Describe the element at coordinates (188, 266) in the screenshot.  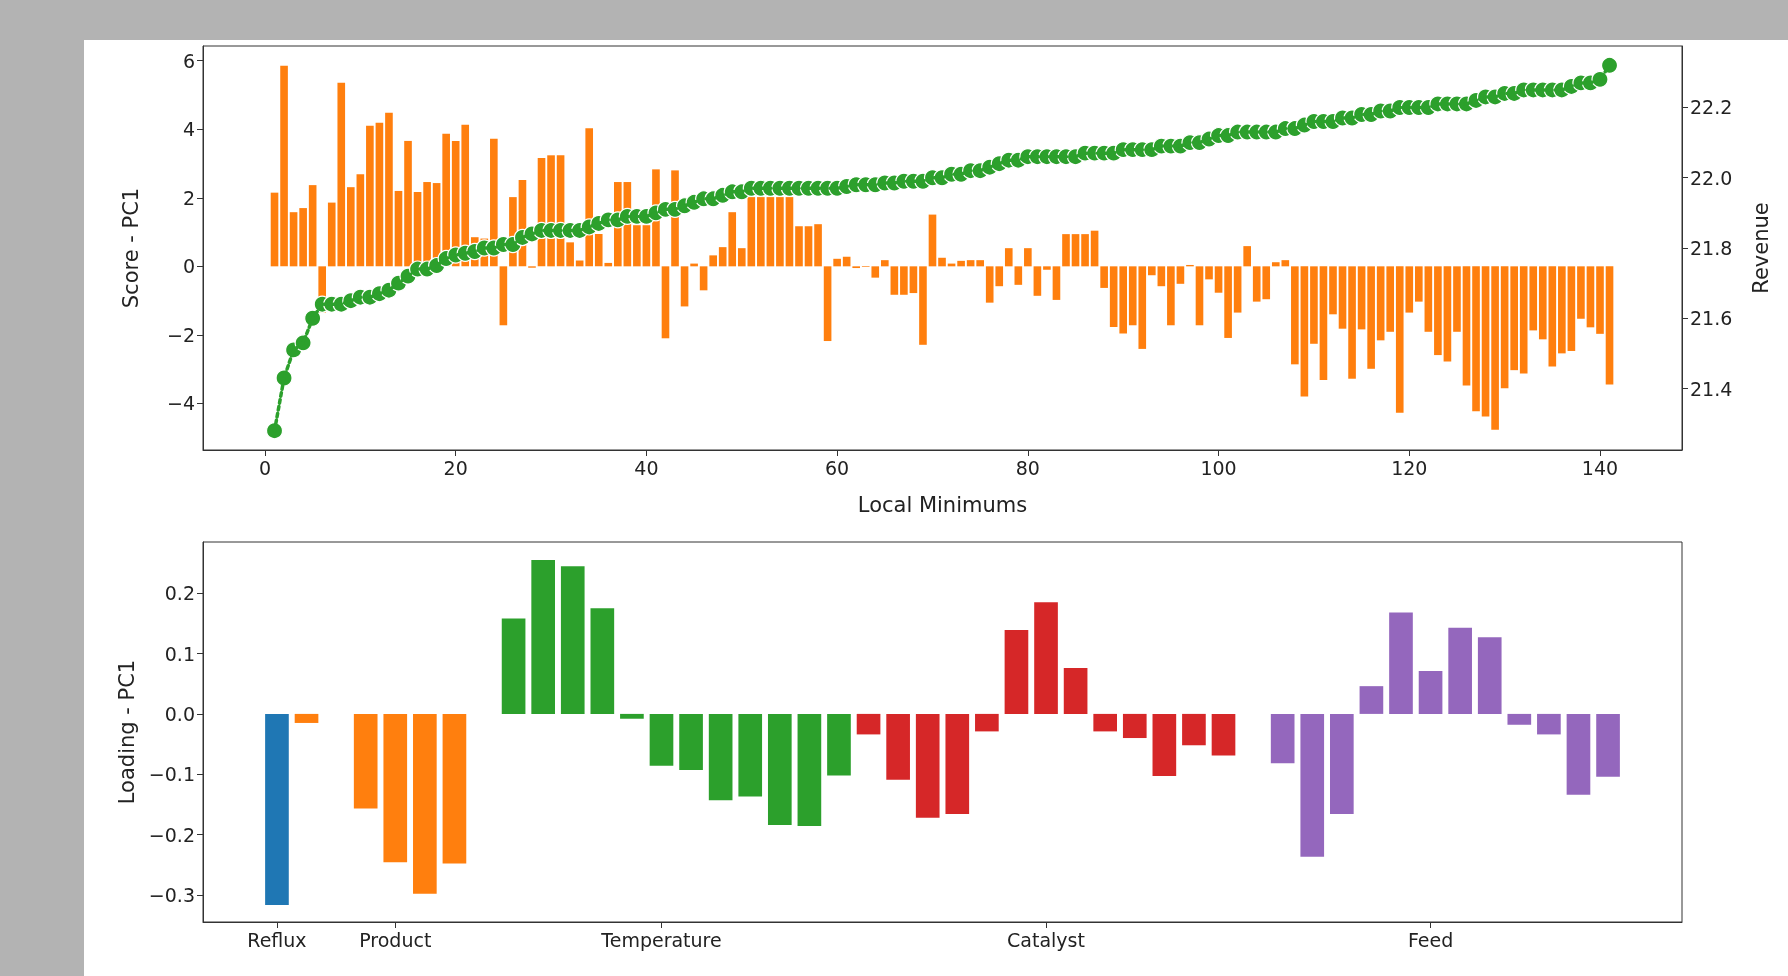
I see `y-tick-label: 0` at that location.